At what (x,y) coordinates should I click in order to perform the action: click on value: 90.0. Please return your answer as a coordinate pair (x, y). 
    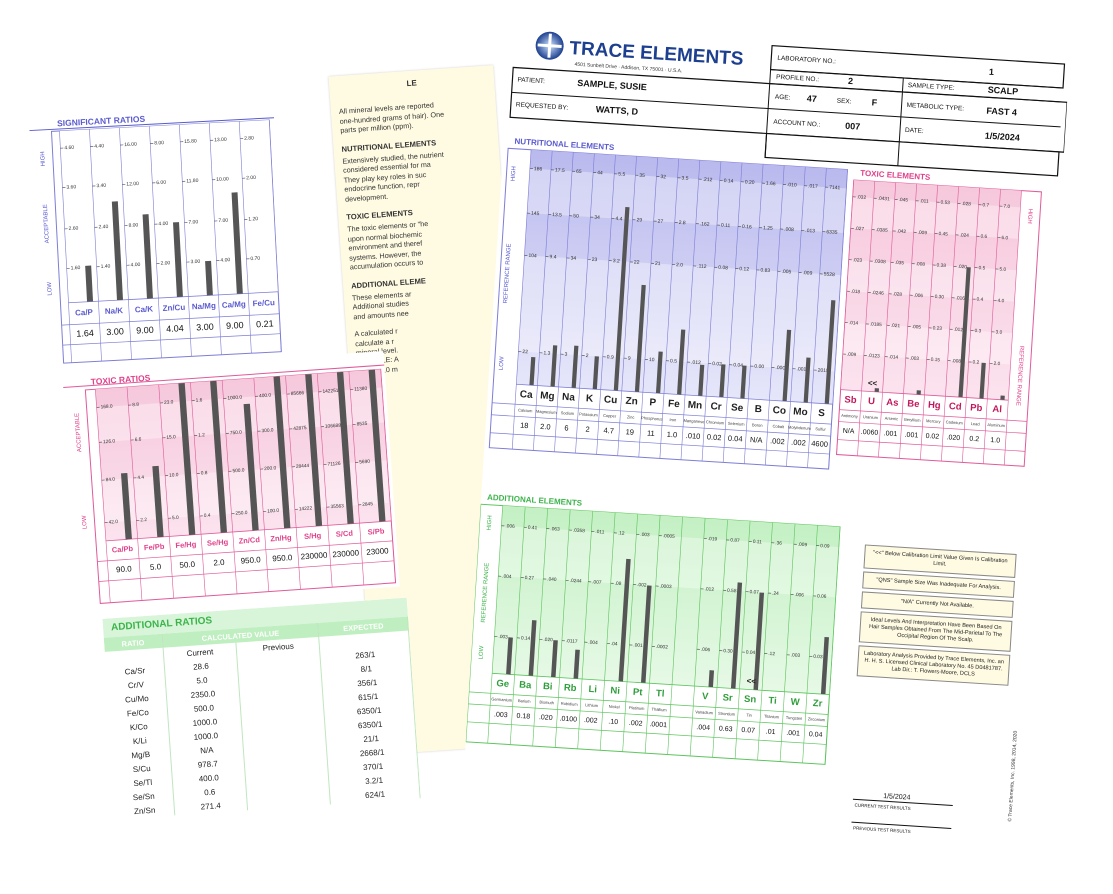
    Looking at the image, I should click on (124, 569).